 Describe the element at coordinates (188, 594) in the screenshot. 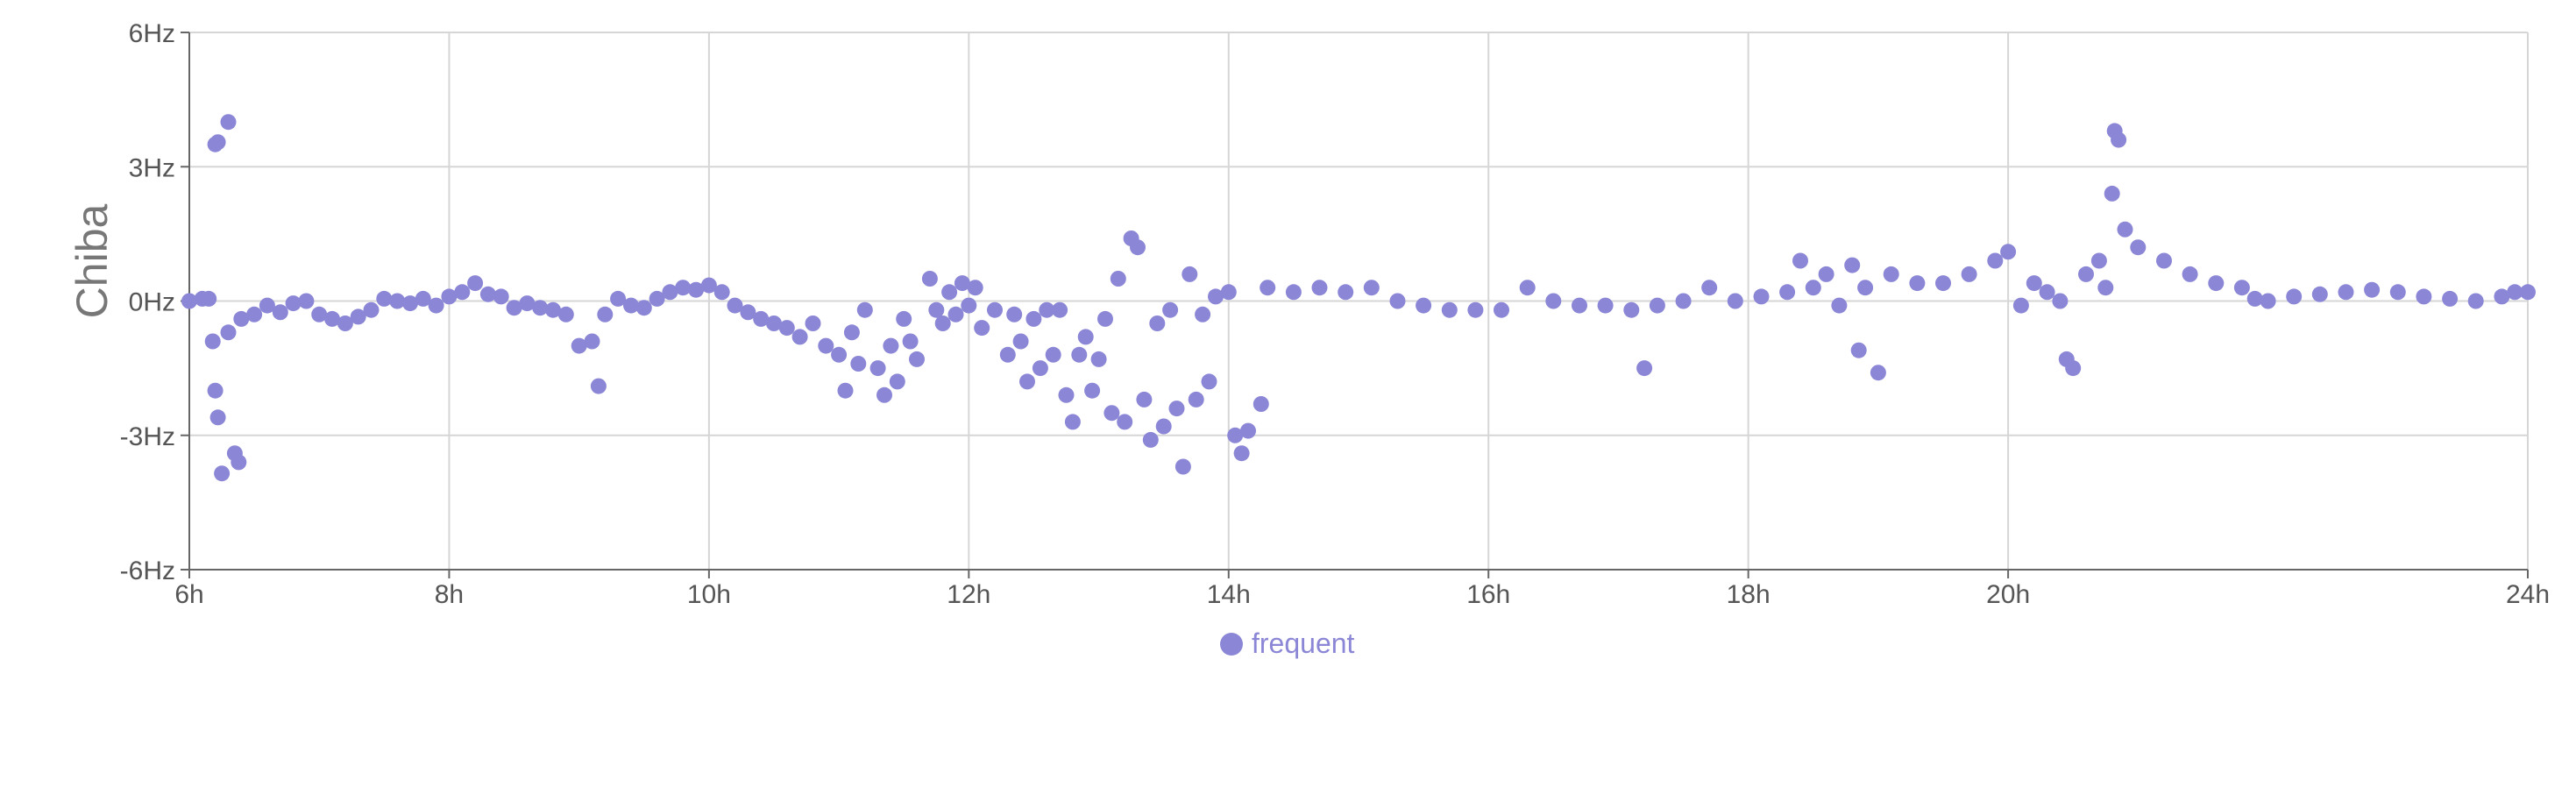

I see `x-tick-label: 6h` at that location.